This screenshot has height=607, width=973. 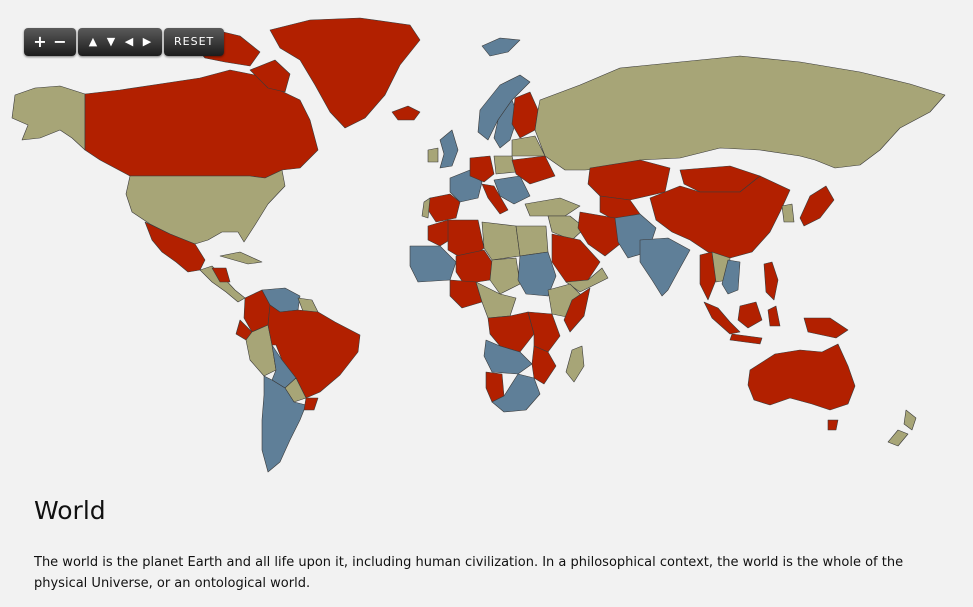 I want to click on region-kazakhstan, so click(x=629, y=180).